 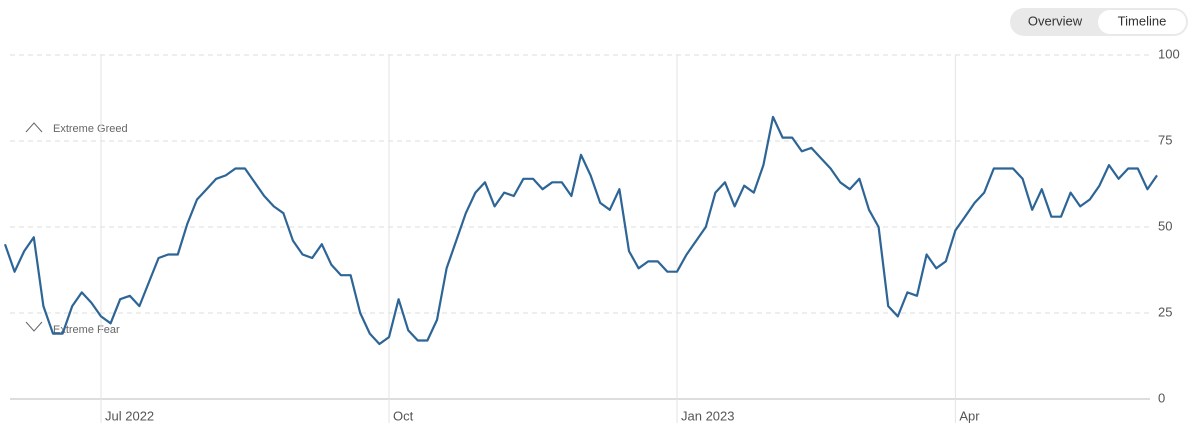 I want to click on x-tick-label: Jul 2022, so click(x=129, y=415).